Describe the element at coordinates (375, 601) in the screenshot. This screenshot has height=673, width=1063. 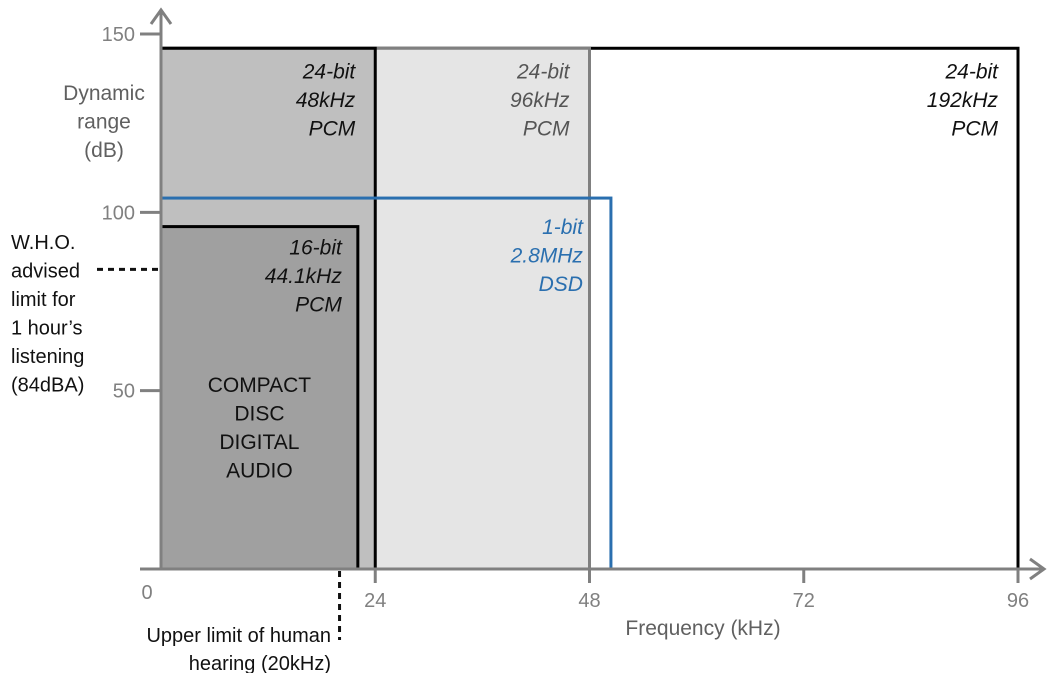
I see `x-tick-label-24: 24` at that location.